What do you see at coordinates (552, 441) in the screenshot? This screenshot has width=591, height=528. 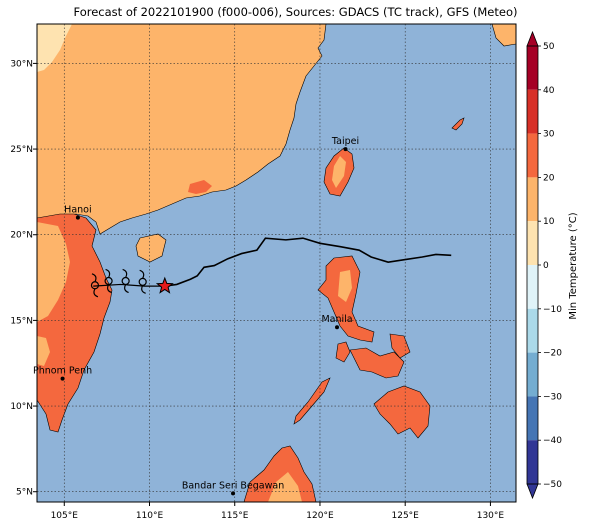 I see `colorbar-tick-label: −40` at bounding box center [552, 441].